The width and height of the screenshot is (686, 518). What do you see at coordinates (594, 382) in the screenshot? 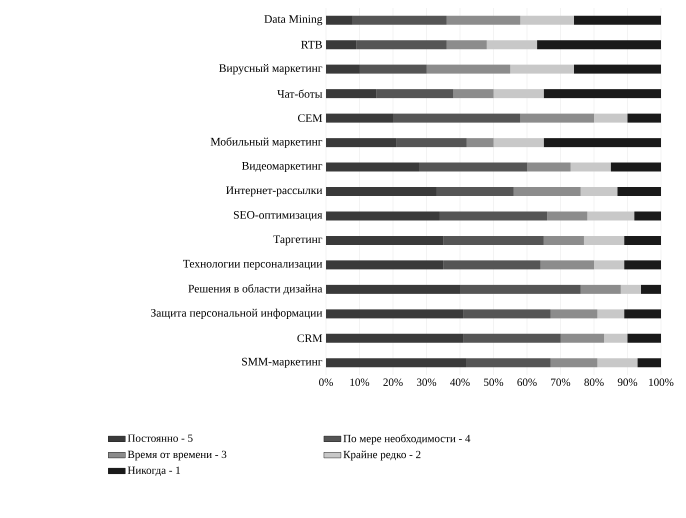
I see `x-tick-label: 80%` at bounding box center [594, 382].